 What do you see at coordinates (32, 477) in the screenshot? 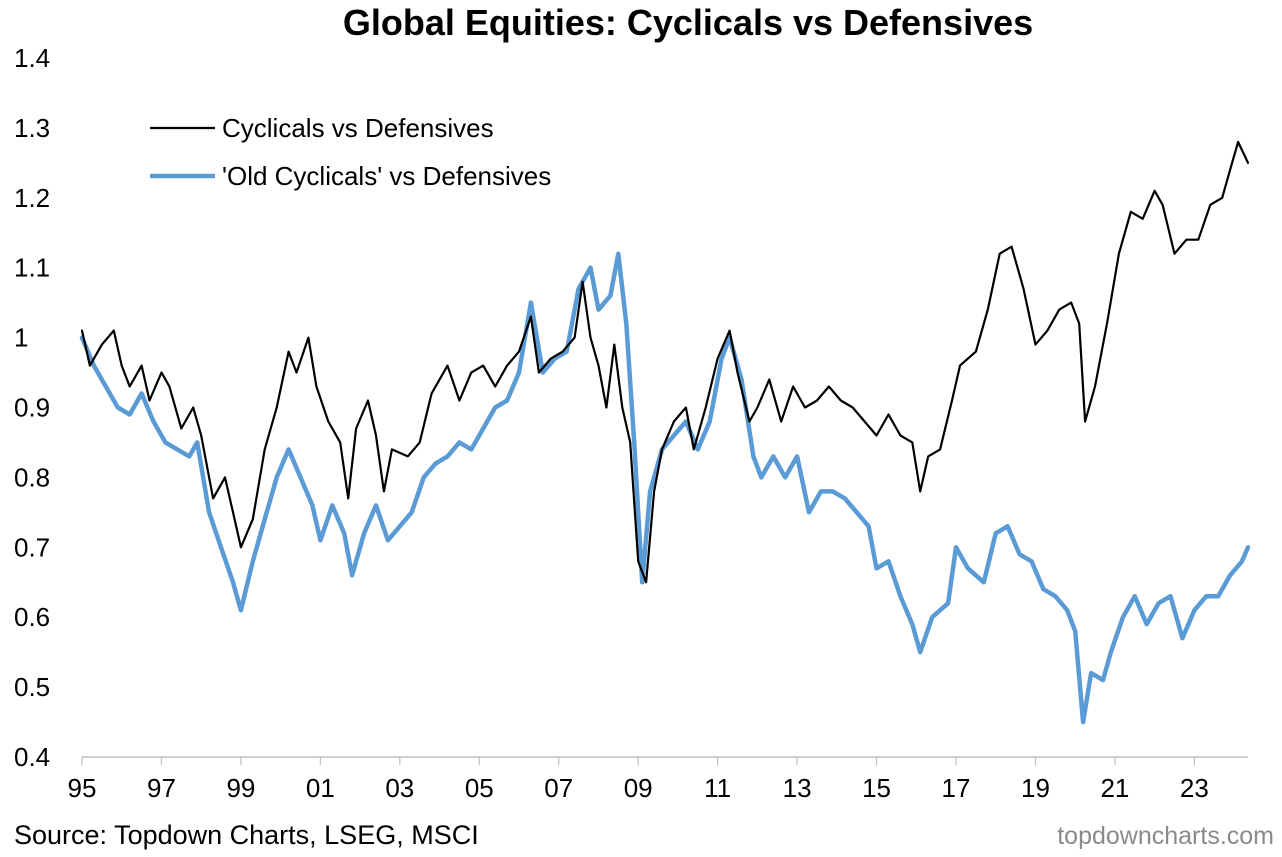
I see `y-tick-label: 0.8` at bounding box center [32, 477].